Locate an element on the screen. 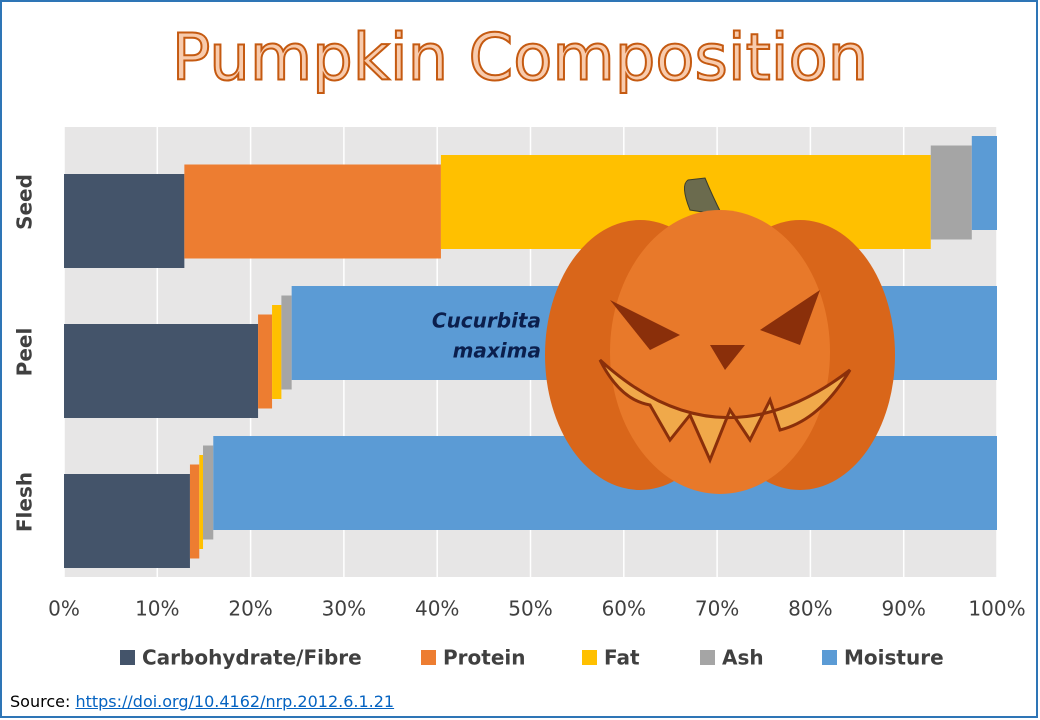 The height and width of the screenshot is (720, 1040). pumpkin-stem is located at coordinates (703, 196).